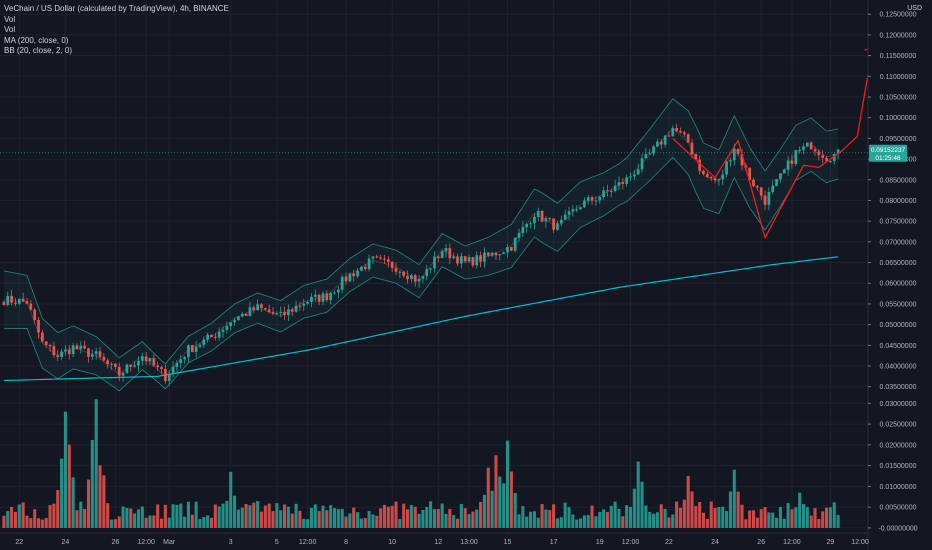 The image size is (932, 550). I want to click on price-axis-label: 0.05000000, so click(898, 325).